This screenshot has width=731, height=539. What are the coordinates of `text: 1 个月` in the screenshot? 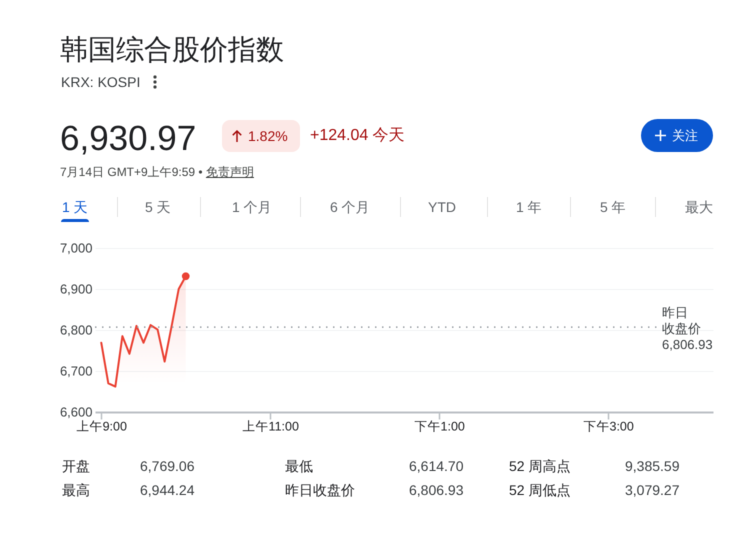 It's located at (252, 207).